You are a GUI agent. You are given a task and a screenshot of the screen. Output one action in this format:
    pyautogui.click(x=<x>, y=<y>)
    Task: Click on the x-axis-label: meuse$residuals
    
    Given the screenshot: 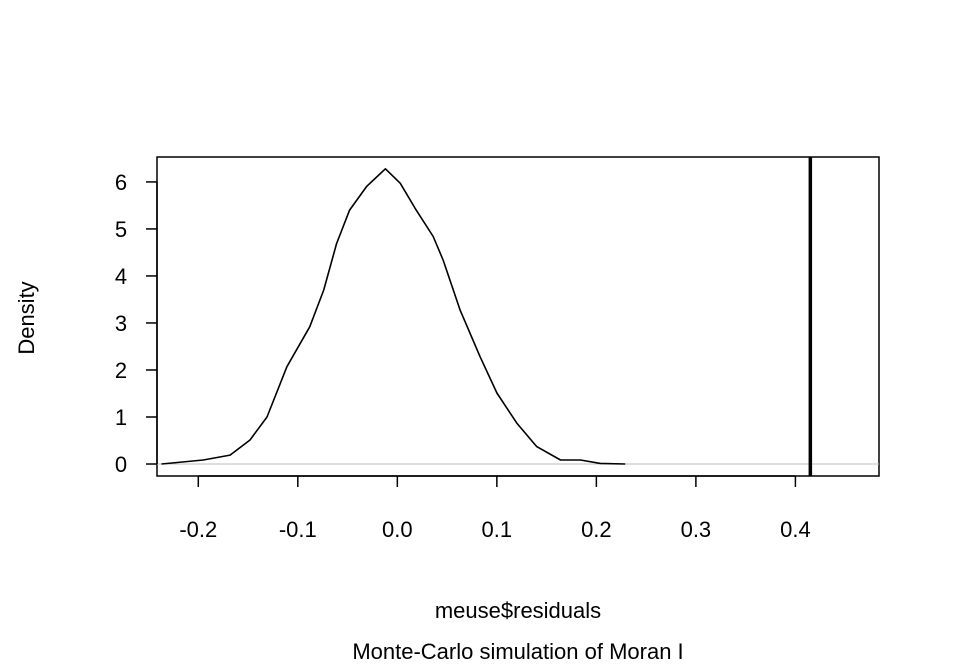 What is the action you would take?
    pyautogui.click(x=518, y=610)
    